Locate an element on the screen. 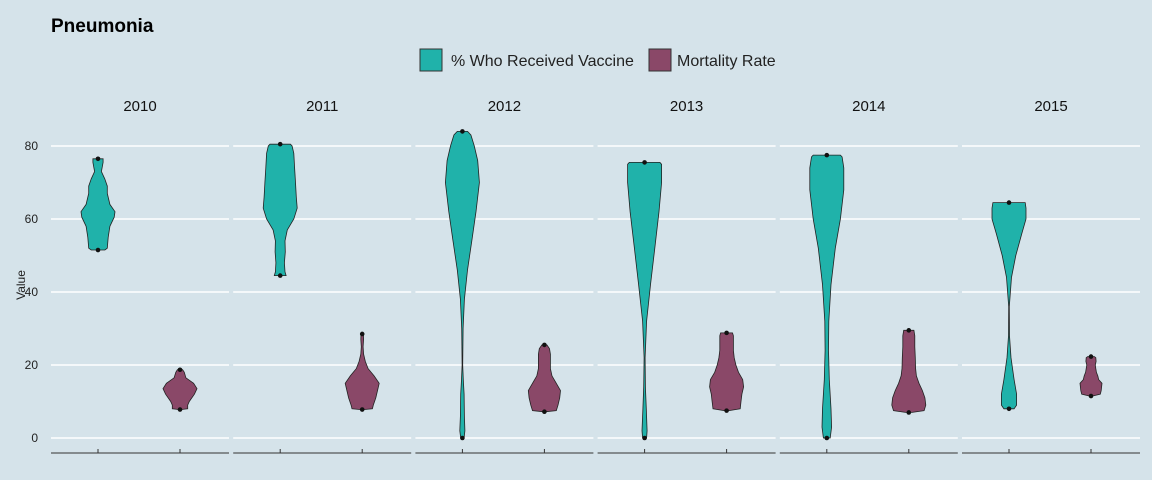  y-axis-title: Value is located at coordinates (21, 285).